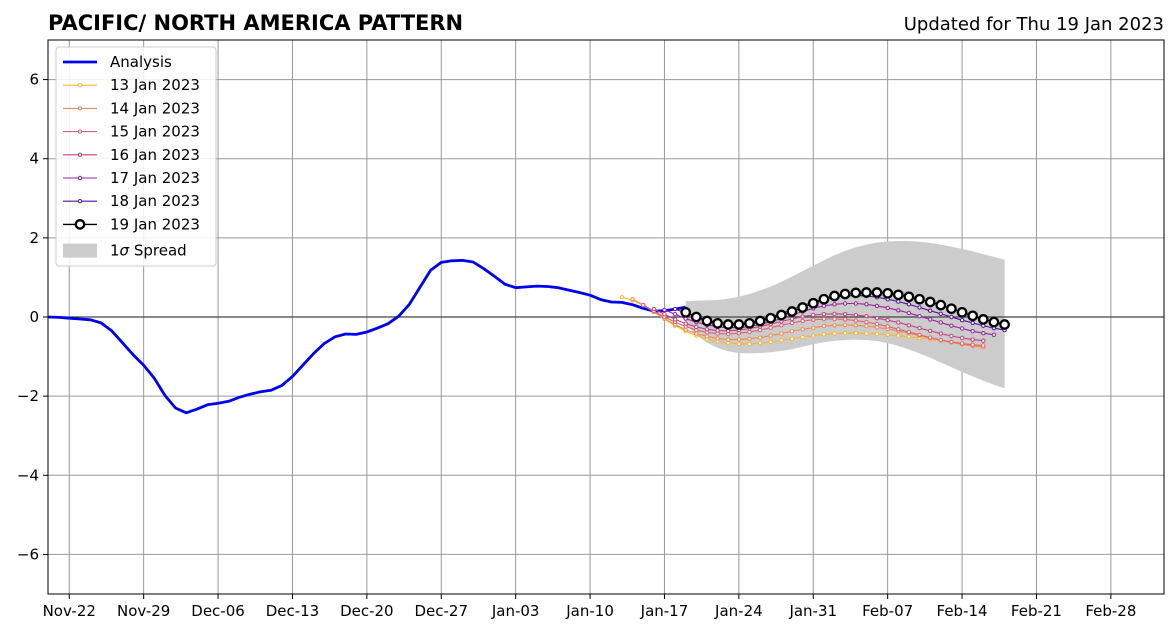 The image size is (1176, 633). What do you see at coordinates (143, 611) in the screenshot?
I see `x-tick-label: Nov-29` at bounding box center [143, 611].